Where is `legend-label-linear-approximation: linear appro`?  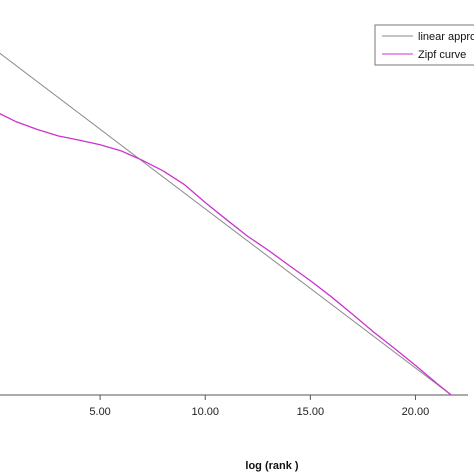
legend-label-linear-approximation: linear appro is located at coordinates (446, 37).